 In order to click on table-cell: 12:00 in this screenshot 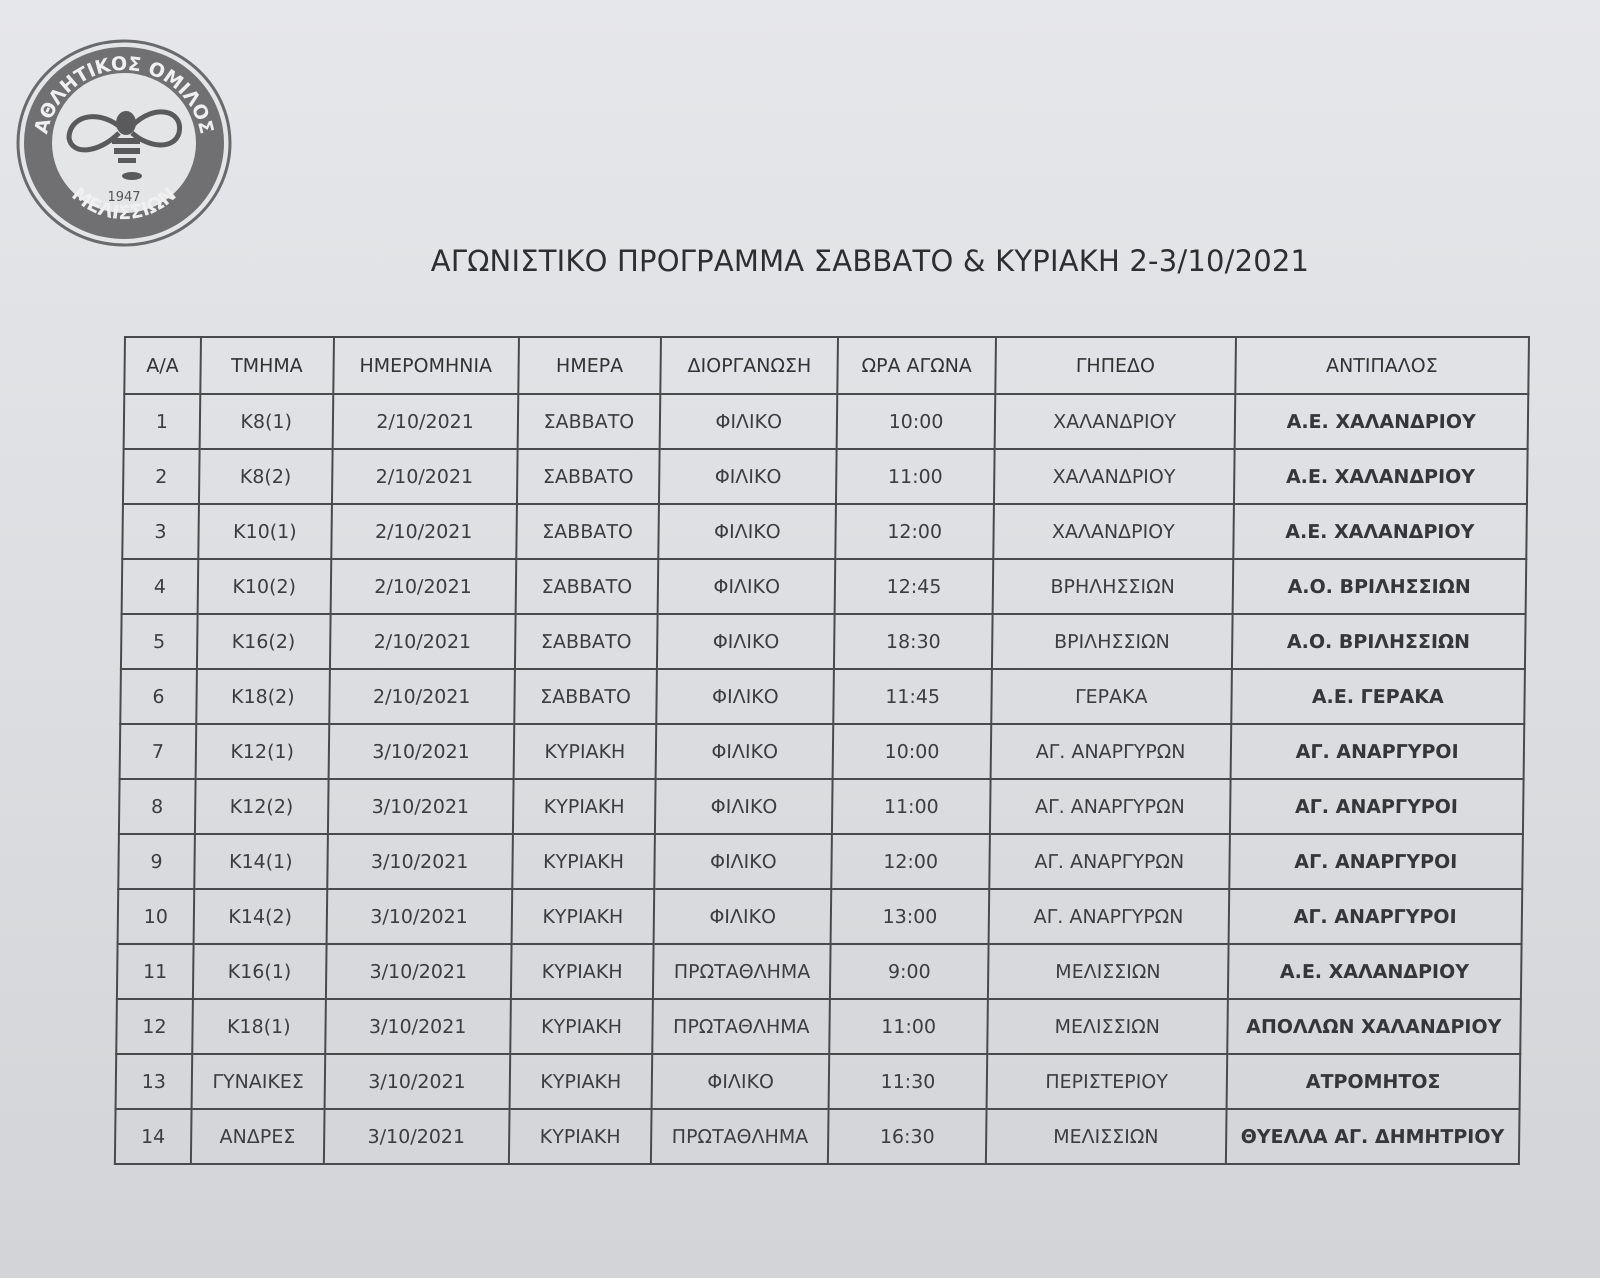, I will do `click(914, 531)`.